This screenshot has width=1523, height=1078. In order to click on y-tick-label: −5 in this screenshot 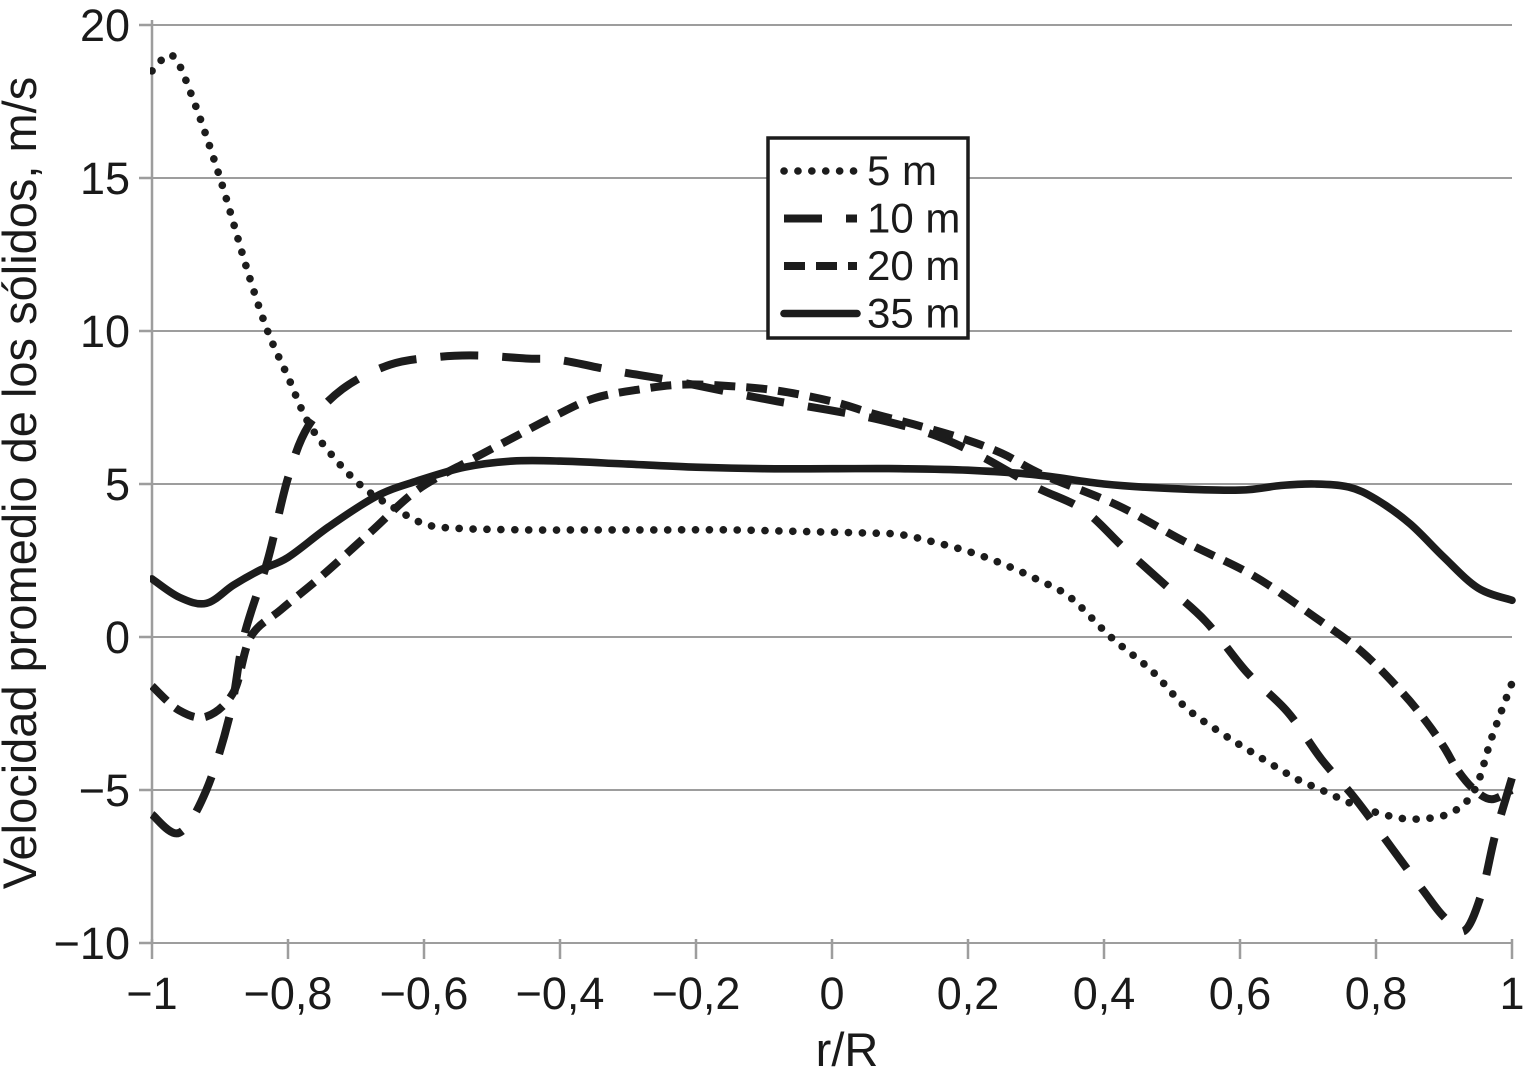, I will do `click(104, 790)`.